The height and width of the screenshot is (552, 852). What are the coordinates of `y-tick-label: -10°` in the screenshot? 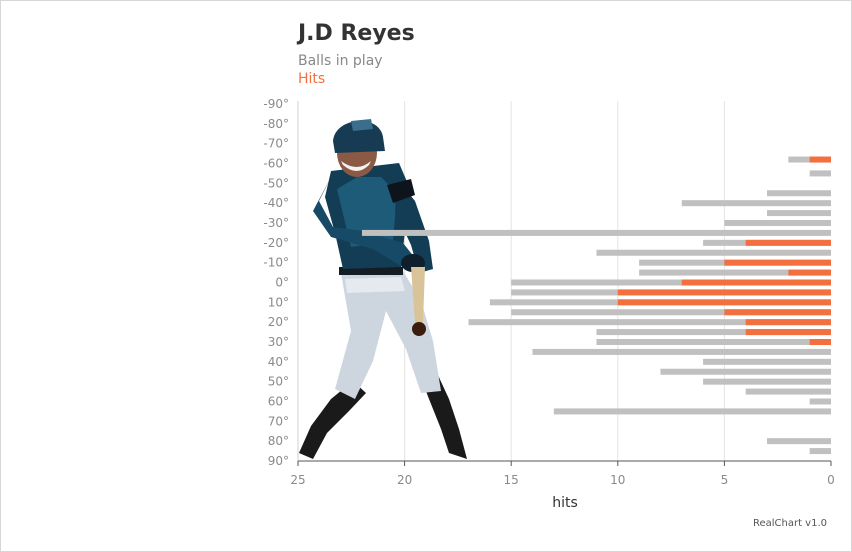 It's located at (276, 263).